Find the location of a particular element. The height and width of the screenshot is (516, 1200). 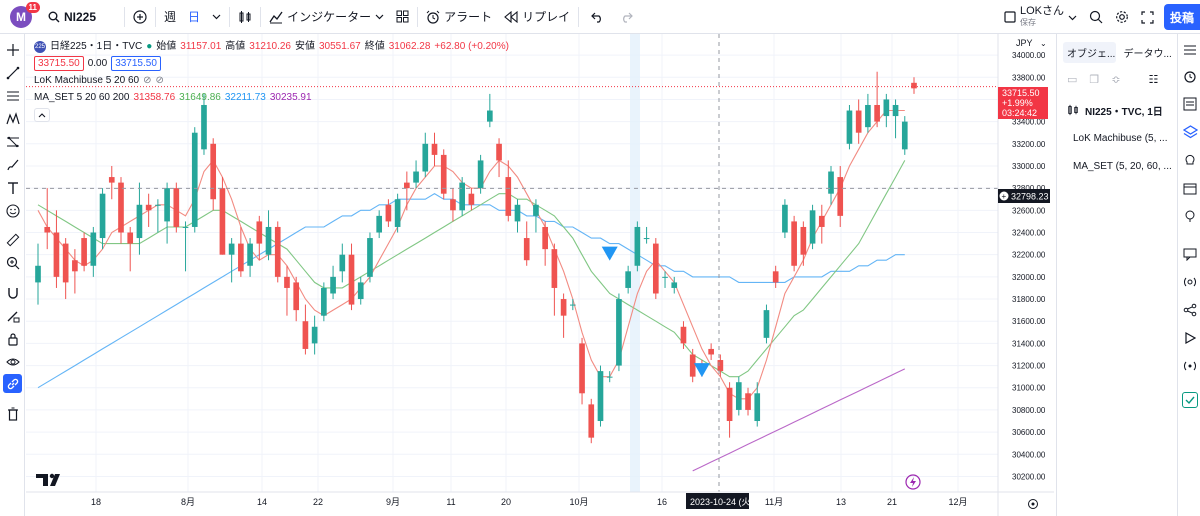

last-price-tag: 33715.50 +1.99% 03:24:42 is located at coordinates (1023, 103).